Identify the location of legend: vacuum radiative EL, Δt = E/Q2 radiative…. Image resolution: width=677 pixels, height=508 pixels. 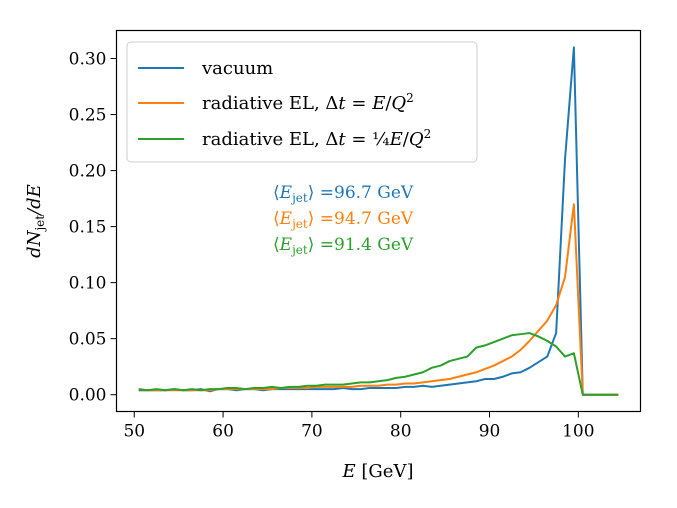
(302, 102).